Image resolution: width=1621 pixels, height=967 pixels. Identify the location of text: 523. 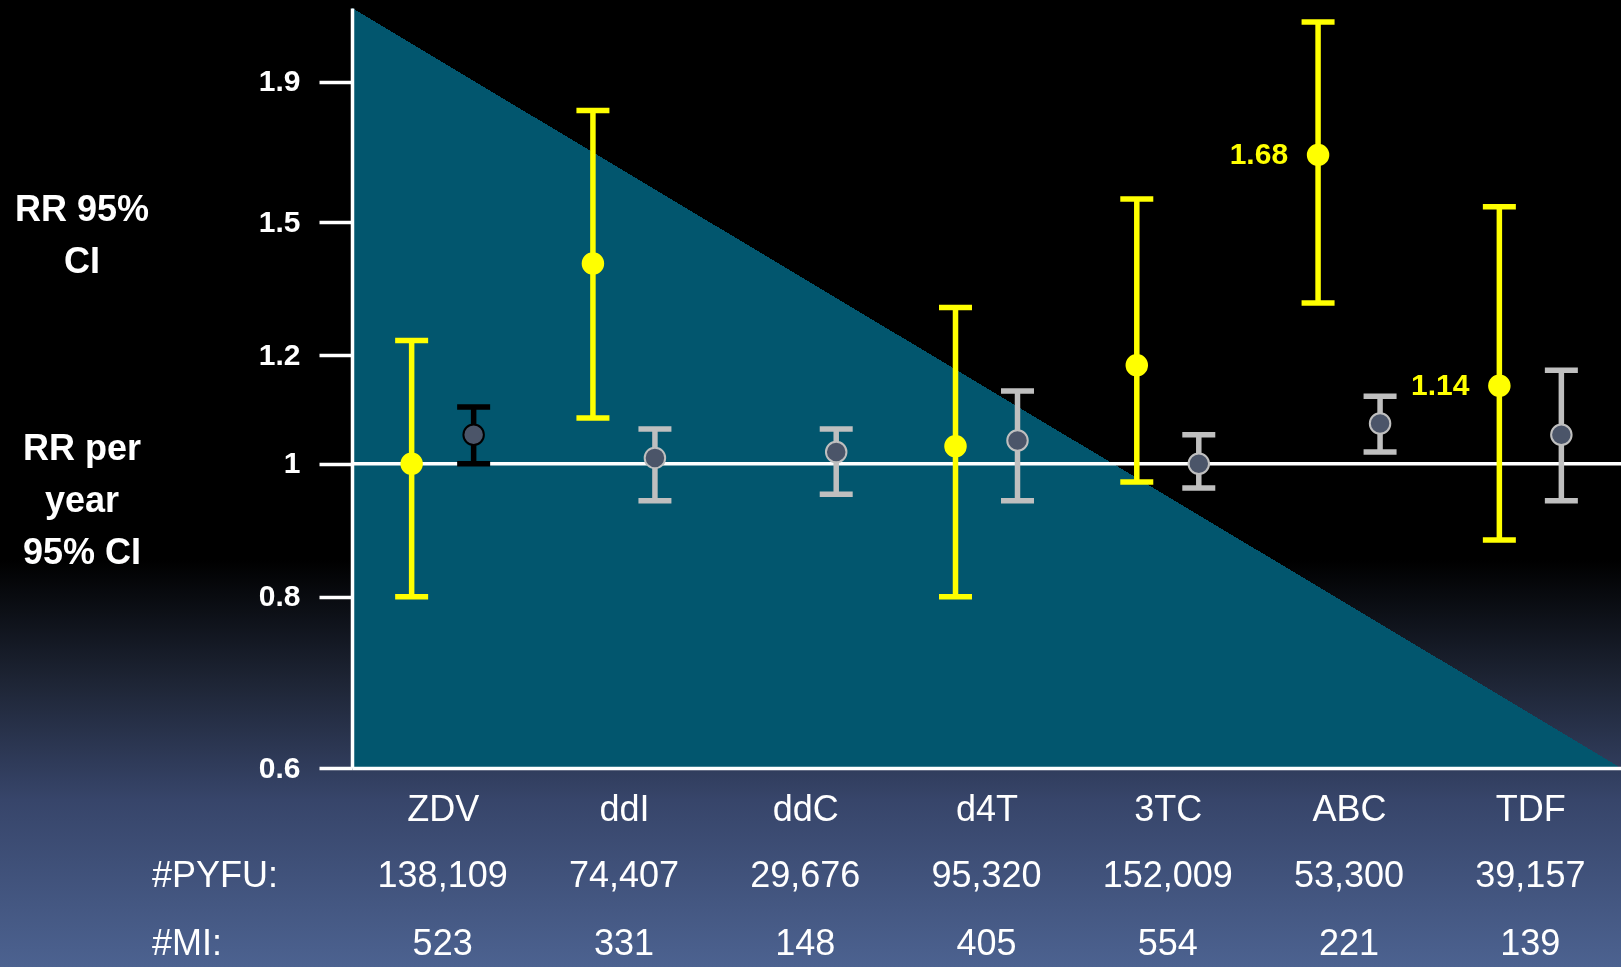
(442, 942).